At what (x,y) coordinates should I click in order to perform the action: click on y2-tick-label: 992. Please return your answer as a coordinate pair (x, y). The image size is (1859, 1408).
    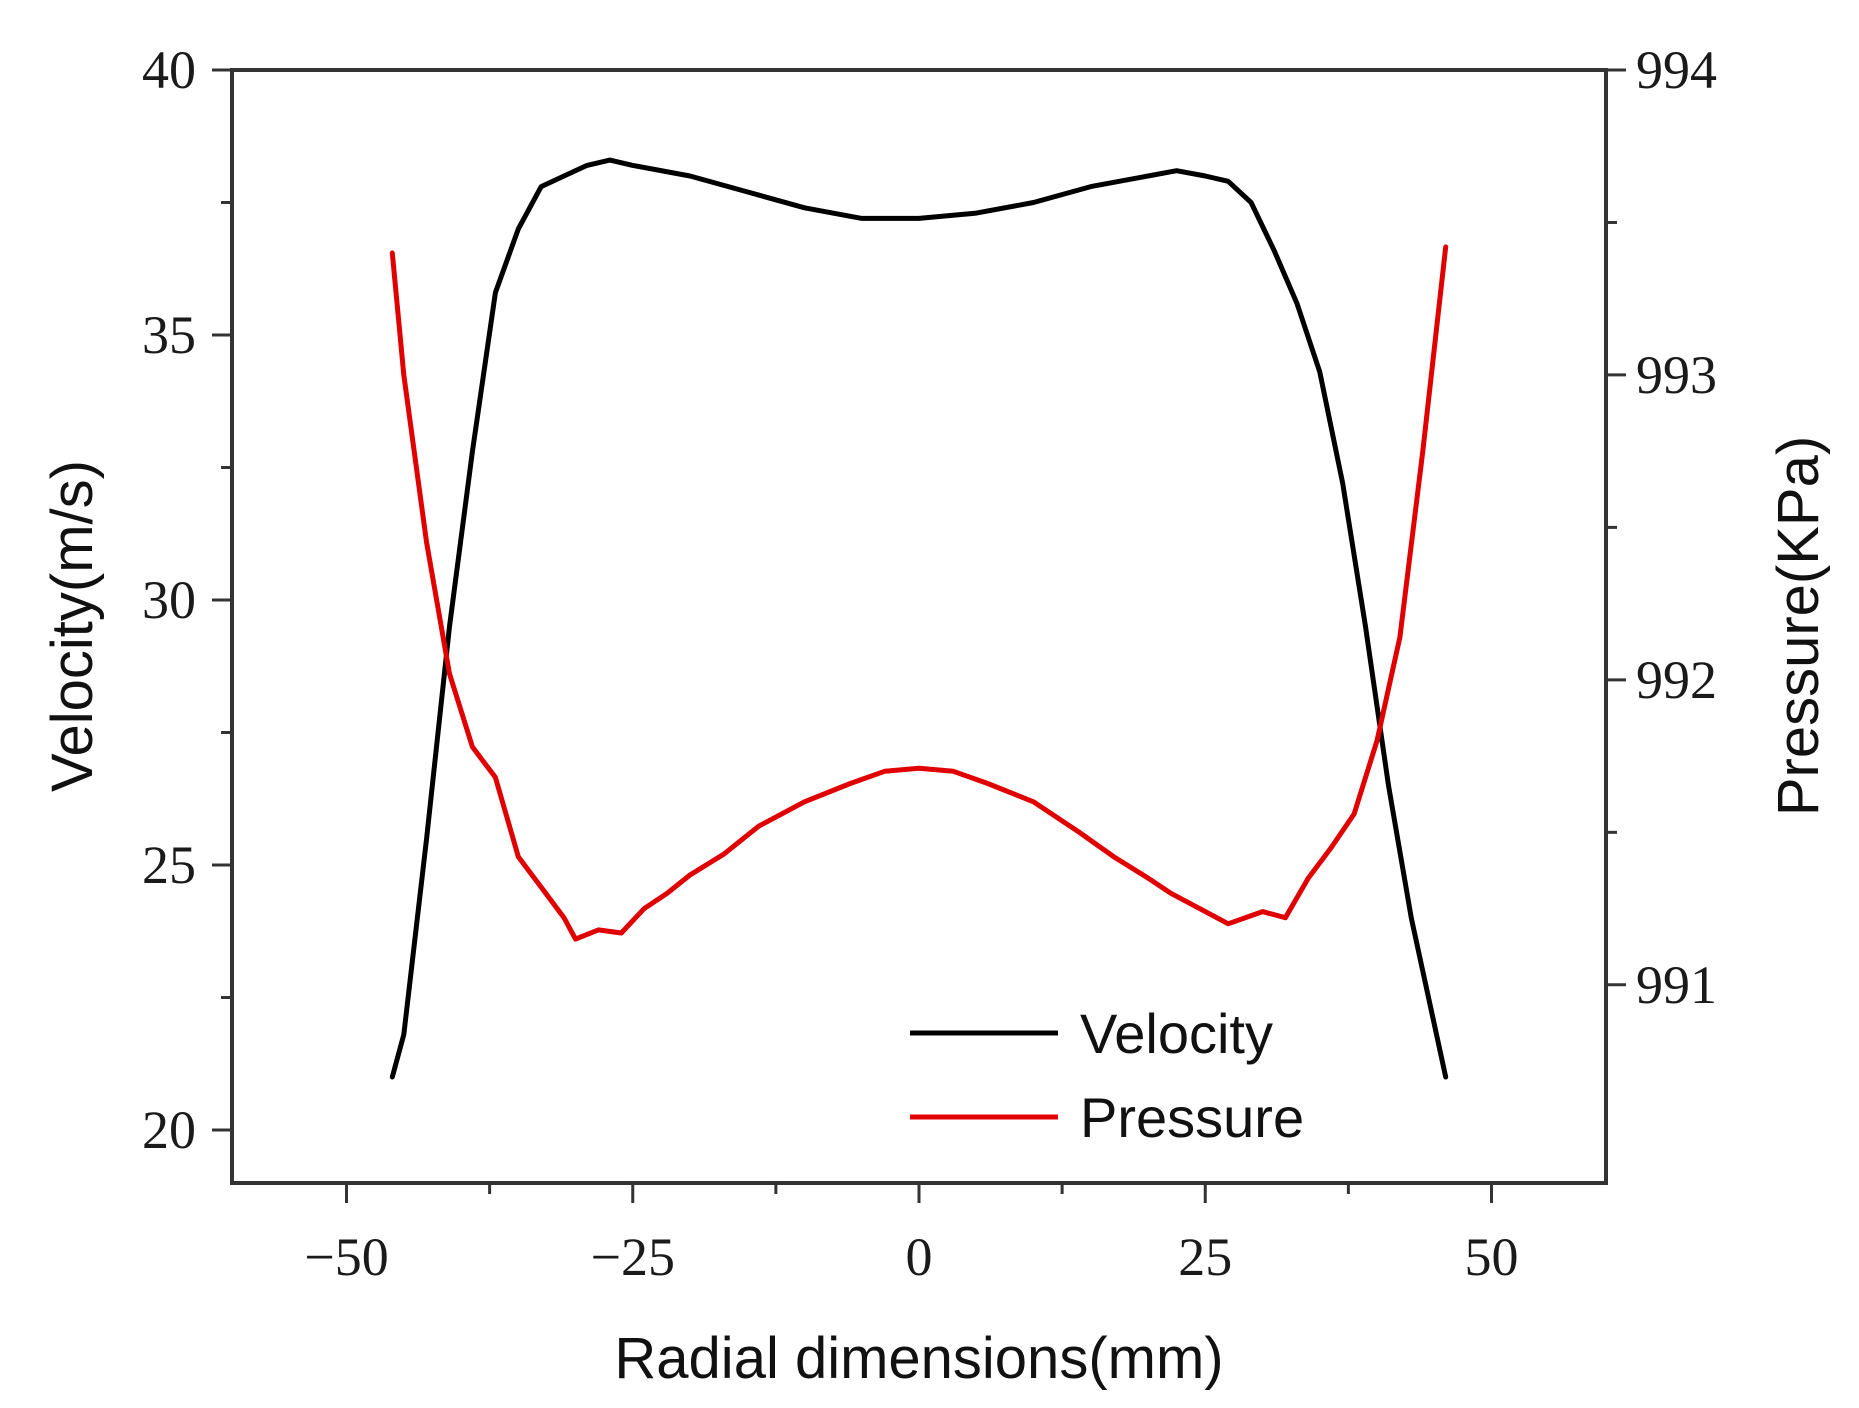
    Looking at the image, I should click on (1676, 680).